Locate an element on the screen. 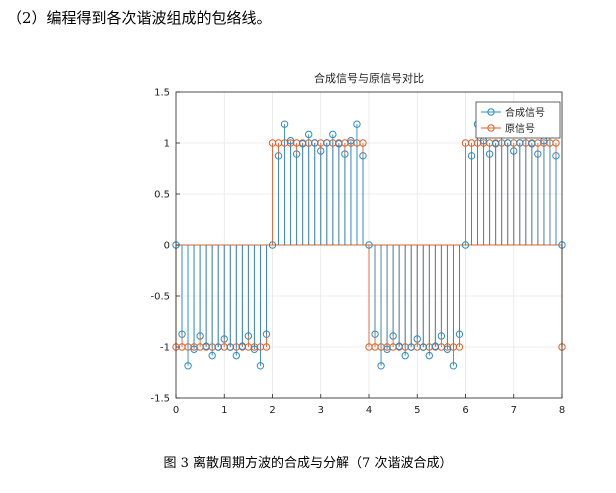 Image resolution: width=616 pixels, height=493 pixels. y-tick-label: 0 is located at coordinates (167, 246).